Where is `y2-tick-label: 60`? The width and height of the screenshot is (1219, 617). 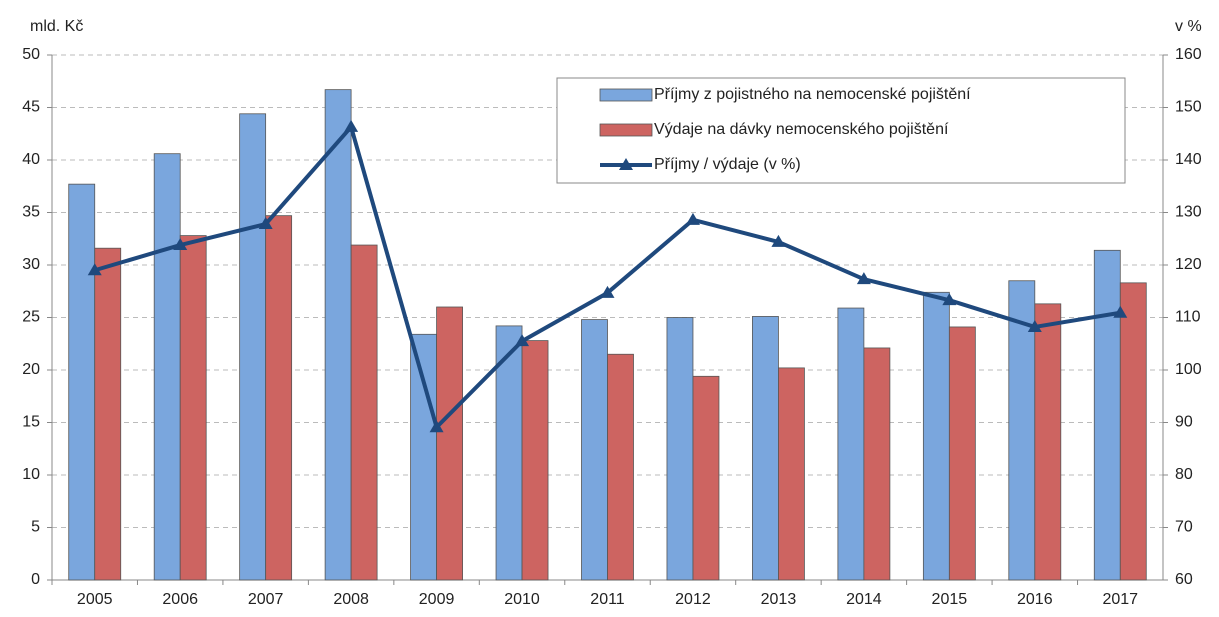 y2-tick-label: 60 is located at coordinates (1184, 579).